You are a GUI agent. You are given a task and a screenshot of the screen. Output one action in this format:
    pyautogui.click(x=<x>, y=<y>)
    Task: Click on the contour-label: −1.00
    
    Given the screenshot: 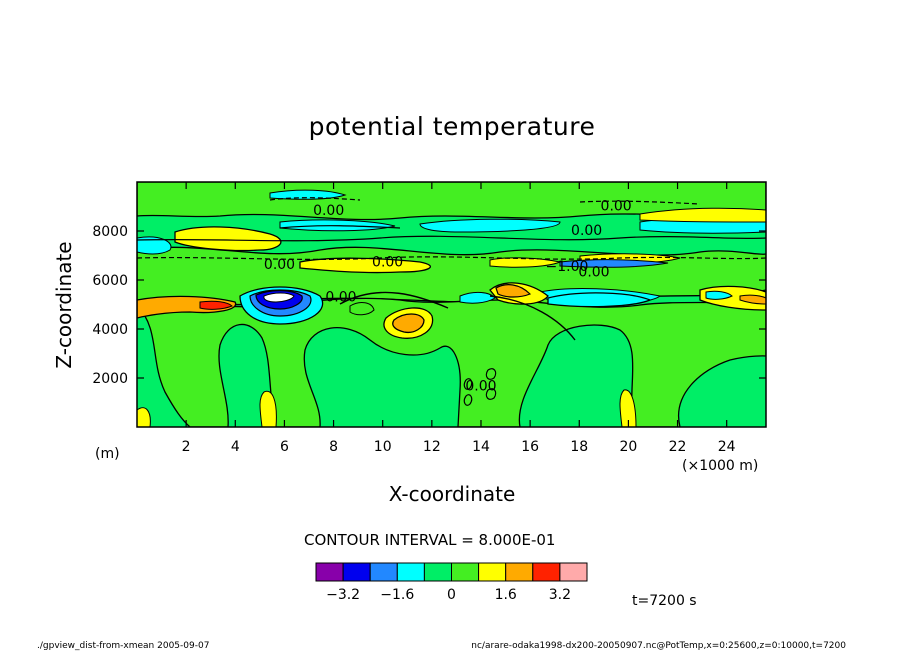 What is the action you would take?
    pyautogui.click(x=567, y=267)
    